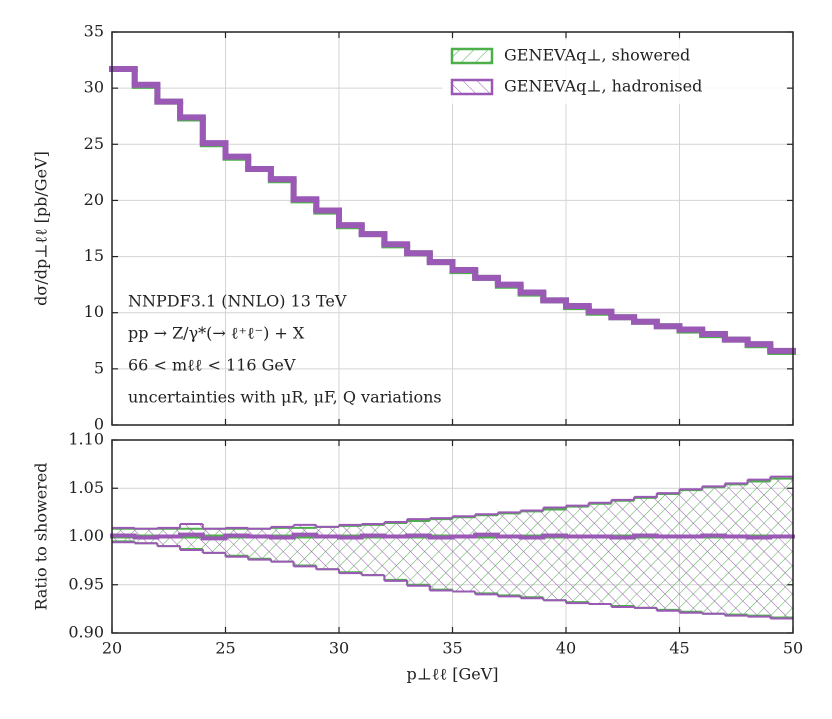 Image resolution: width=832 pixels, height=719 pixels. What do you see at coordinates (94, 199) in the screenshot?
I see `y-tick-label: 20` at bounding box center [94, 199].